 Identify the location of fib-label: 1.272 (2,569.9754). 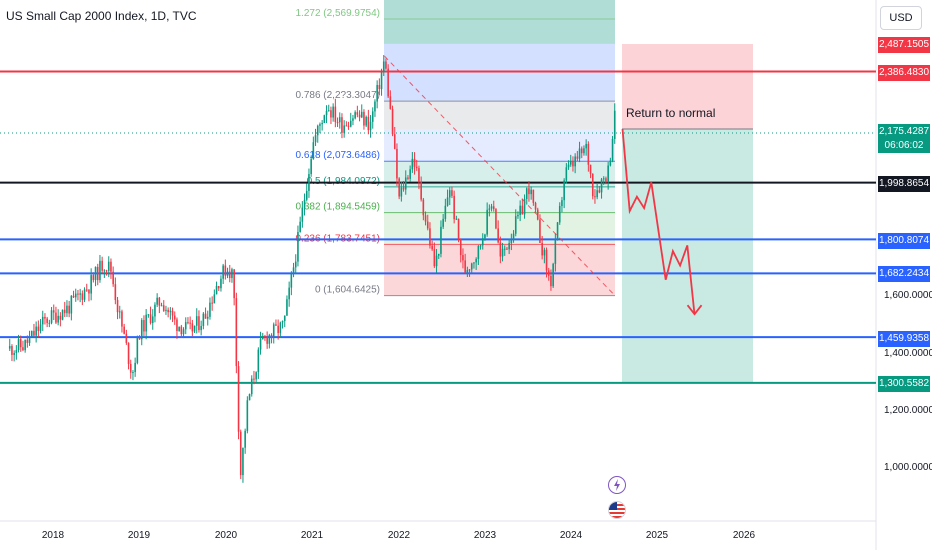
(337, 13).